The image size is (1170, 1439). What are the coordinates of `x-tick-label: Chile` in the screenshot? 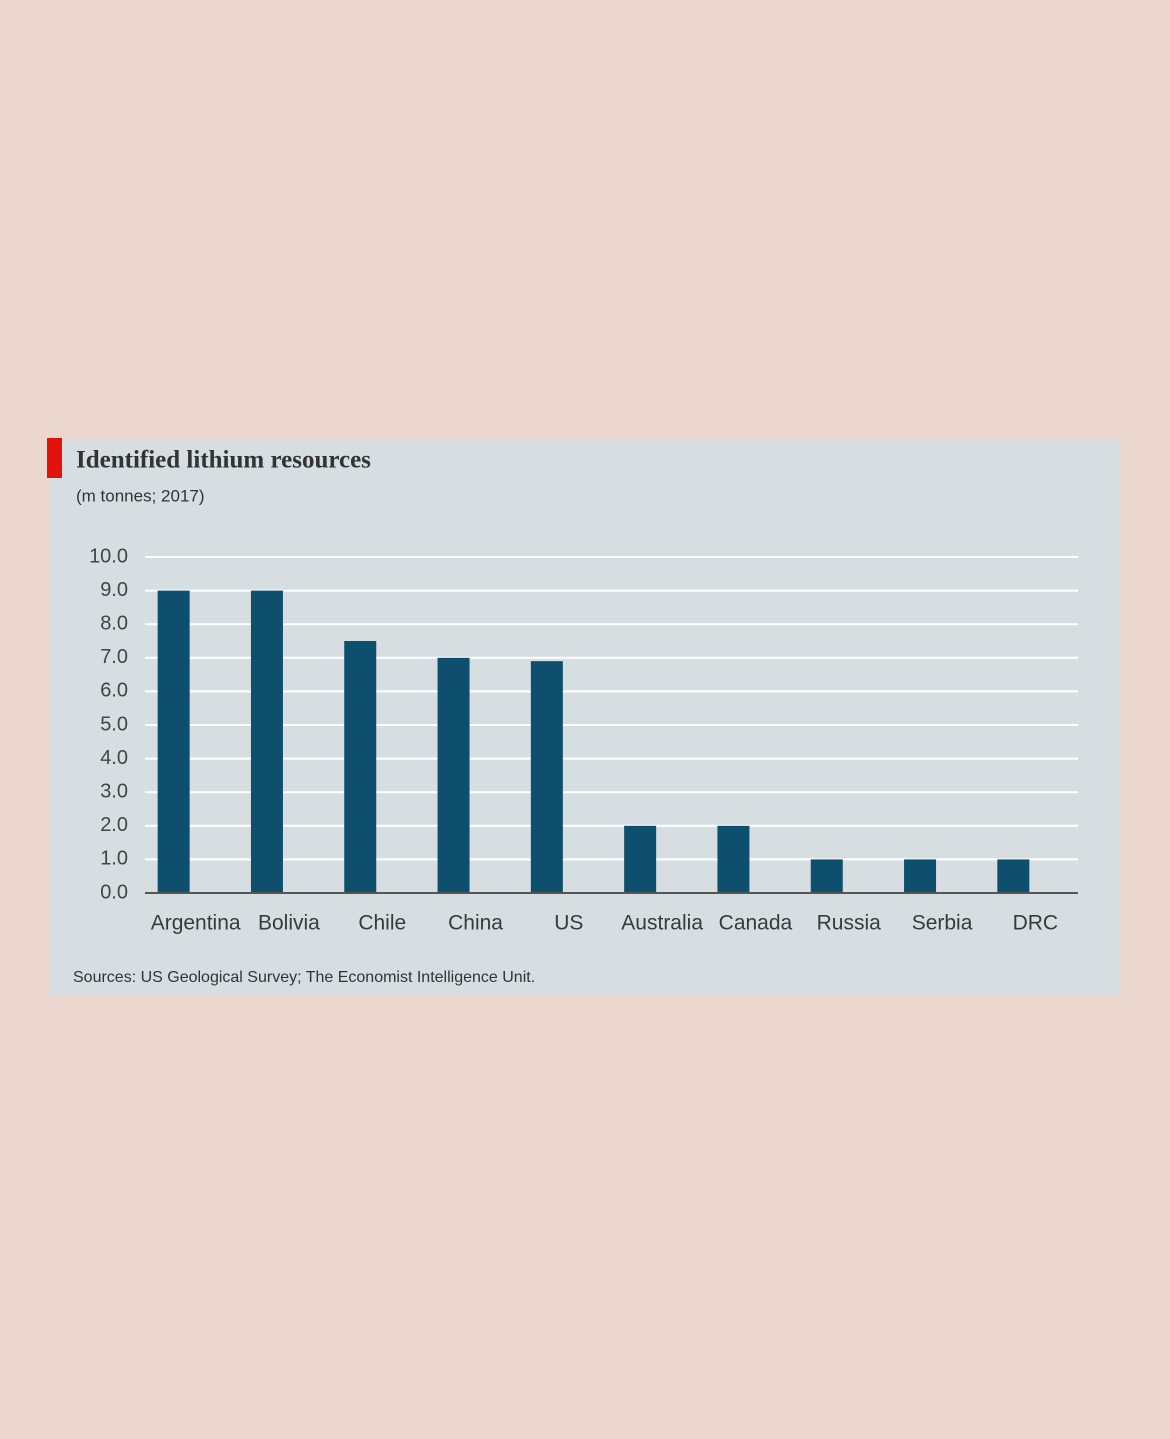 It's located at (382, 923).